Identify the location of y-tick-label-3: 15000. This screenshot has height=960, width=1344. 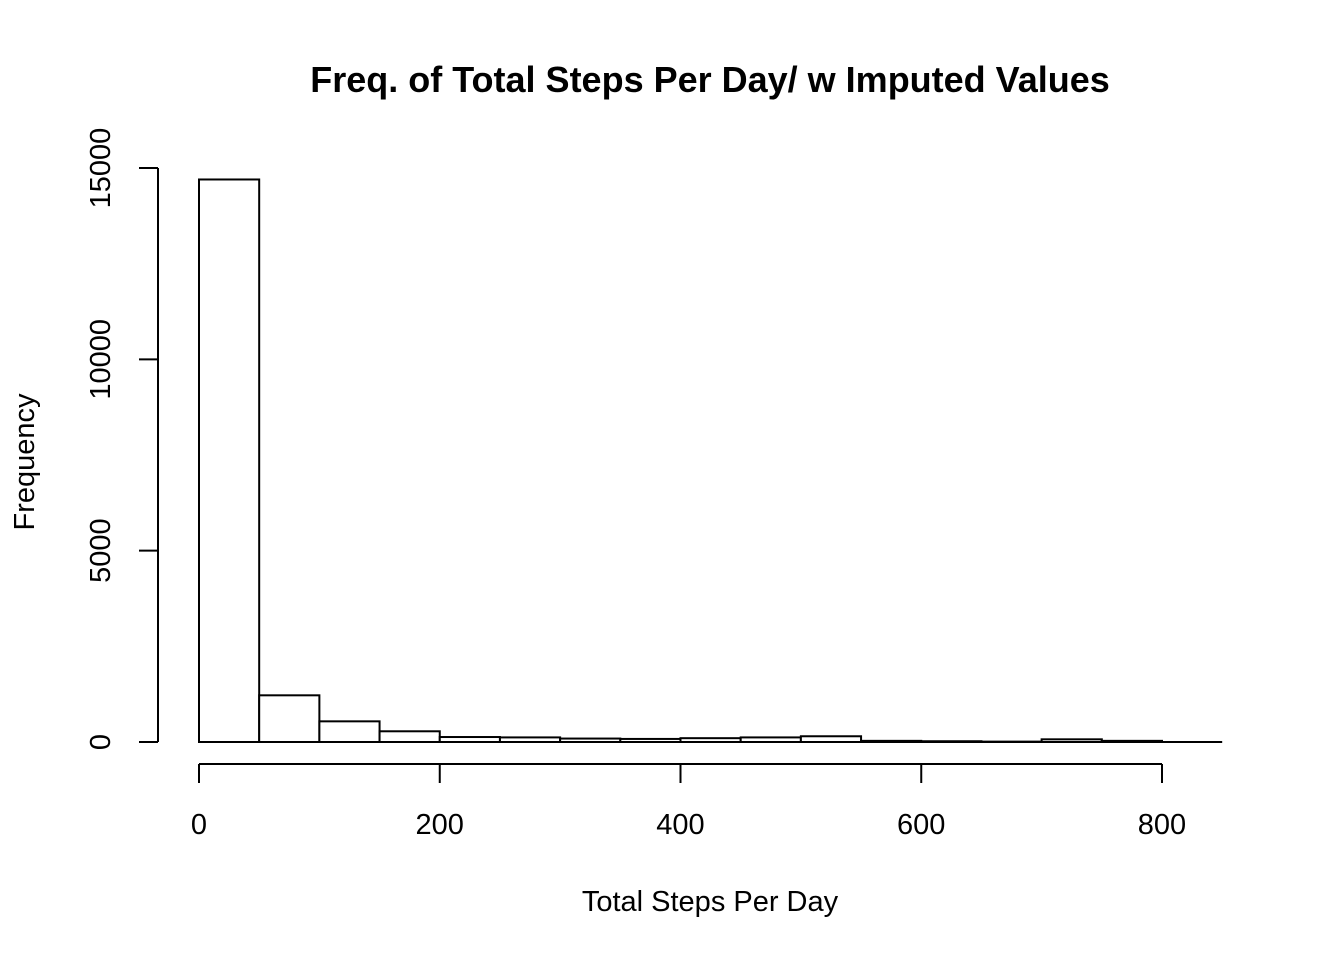
(101, 168).